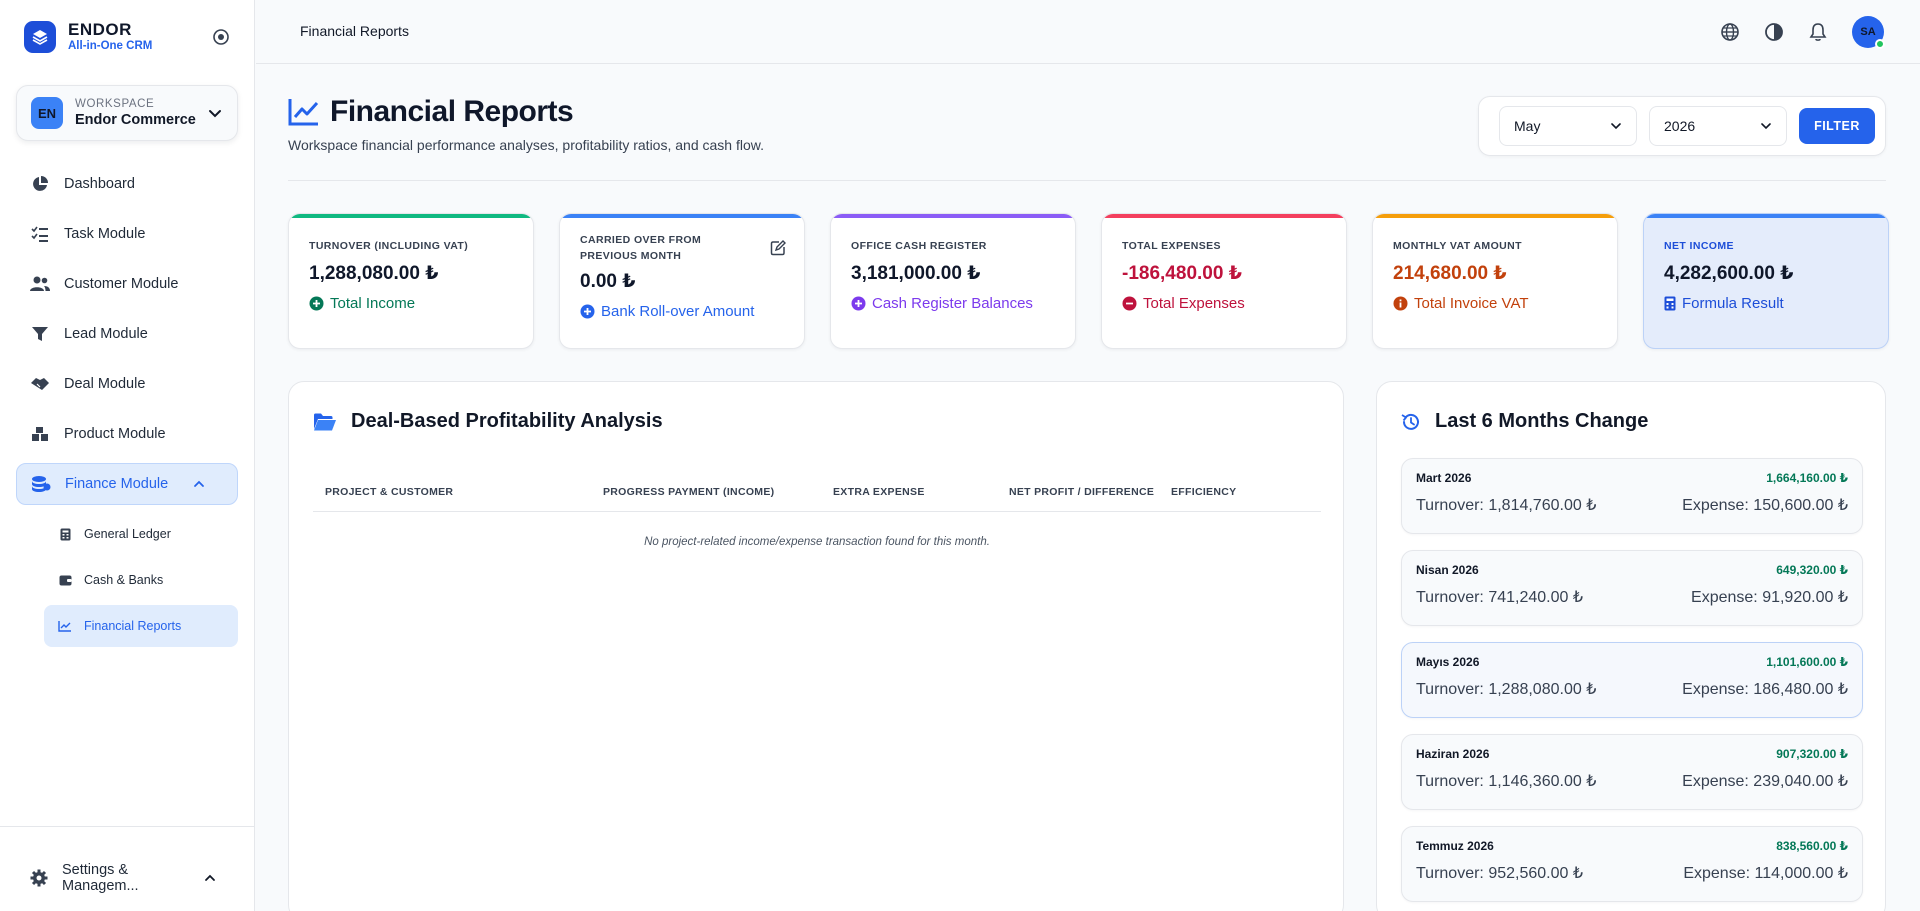  I want to click on sidebar-toggle-icon, so click(221, 39).